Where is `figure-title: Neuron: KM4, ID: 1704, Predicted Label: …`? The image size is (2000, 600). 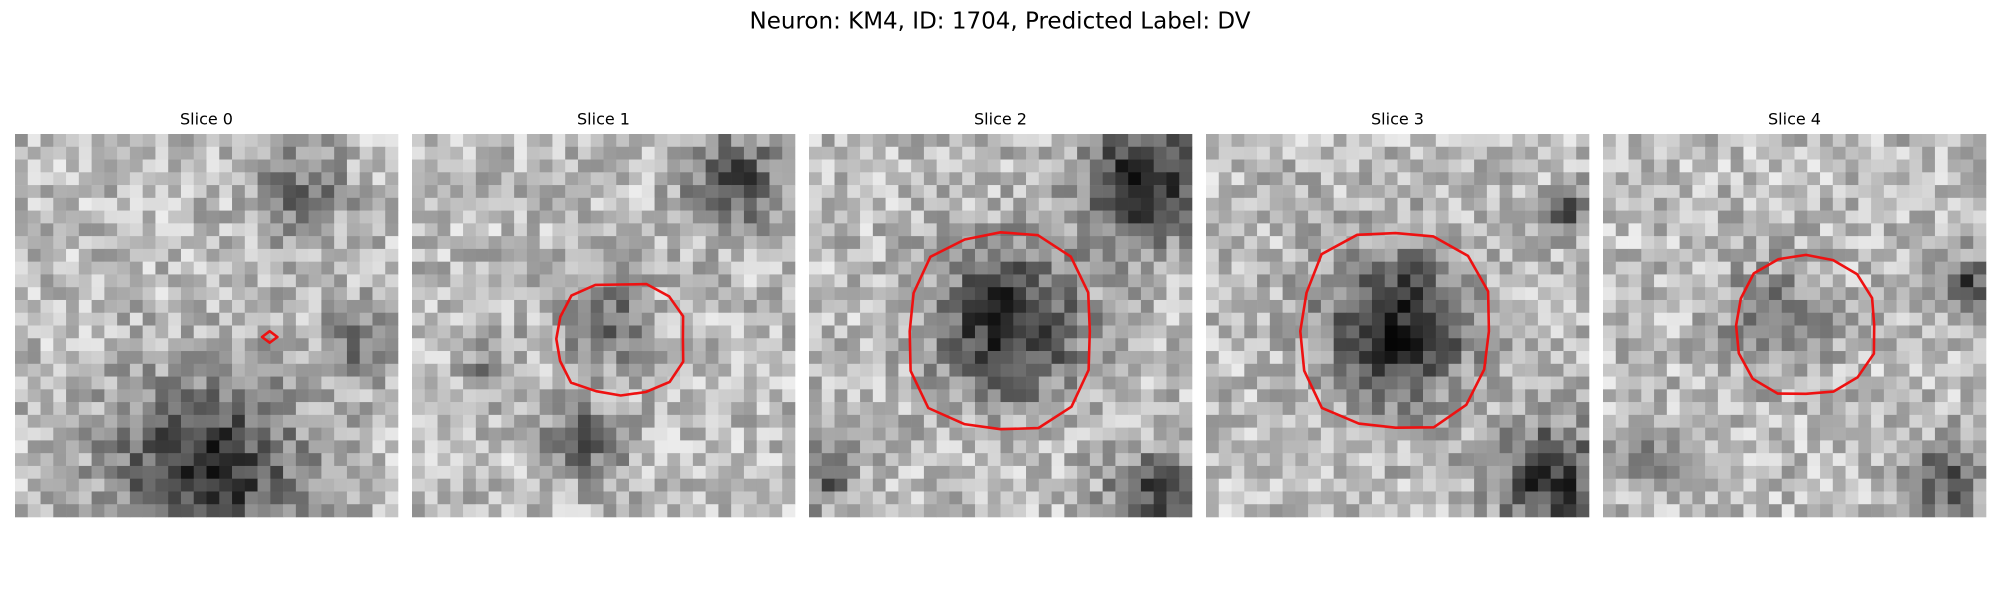
figure-title: Neuron: KM4, ID: 1704, Predicted Label: … is located at coordinates (1000, 22).